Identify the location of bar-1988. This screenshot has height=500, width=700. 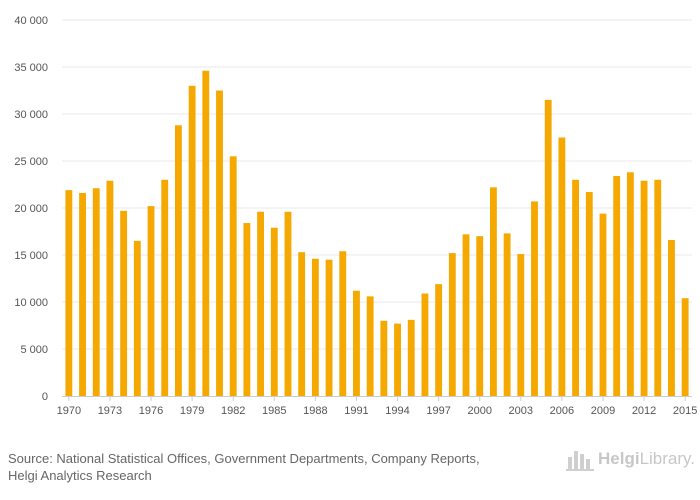
(315, 327).